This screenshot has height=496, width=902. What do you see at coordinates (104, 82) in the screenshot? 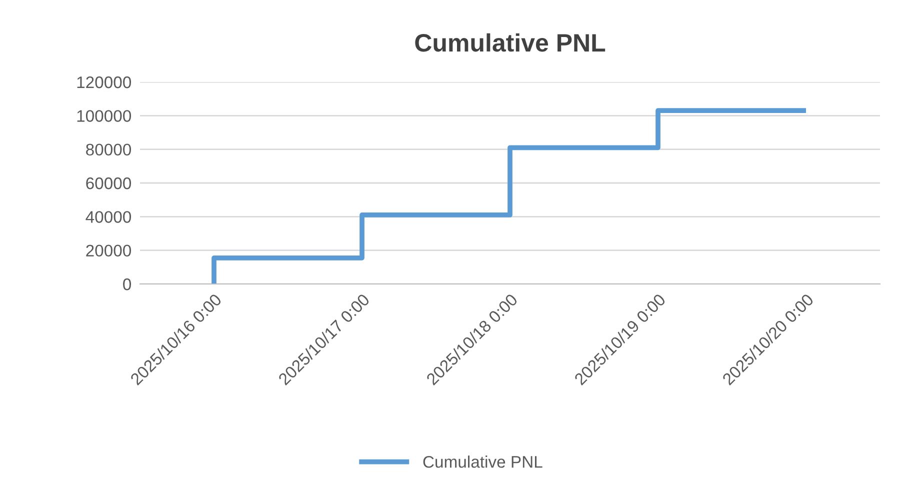
I see `y-tick-label: 120000` at bounding box center [104, 82].